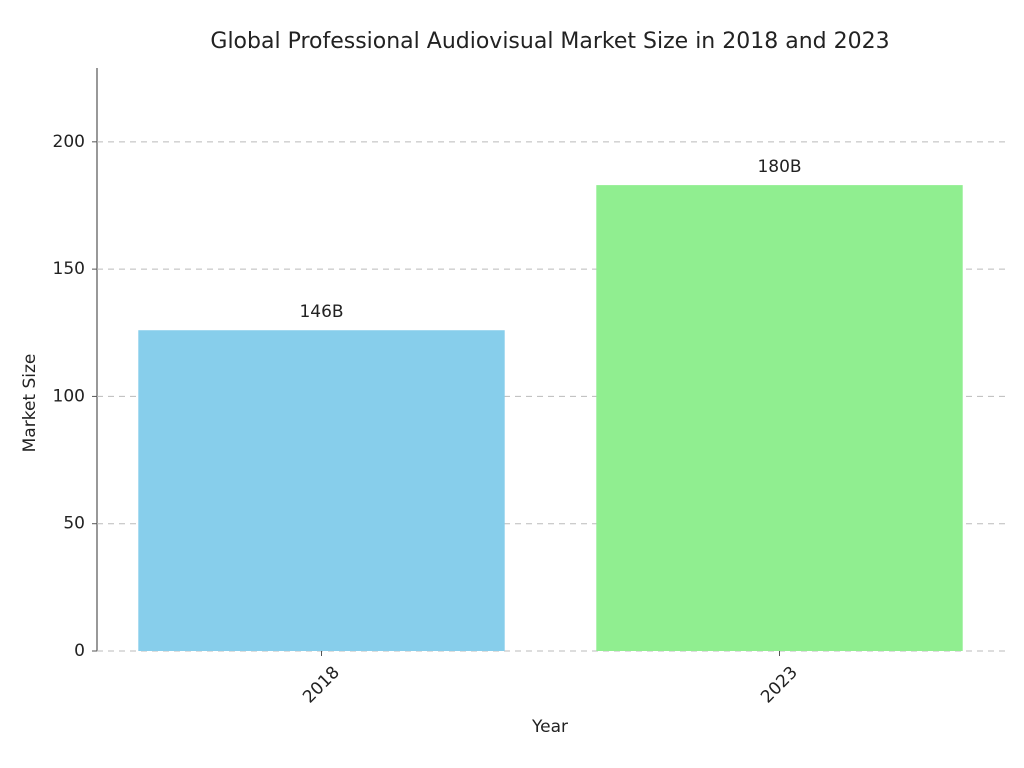 Image resolution: width=1024 pixels, height=768 pixels. Describe the element at coordinates (30, 403) in the screenshot. I see `y-axis-label: Market Size` at that location.